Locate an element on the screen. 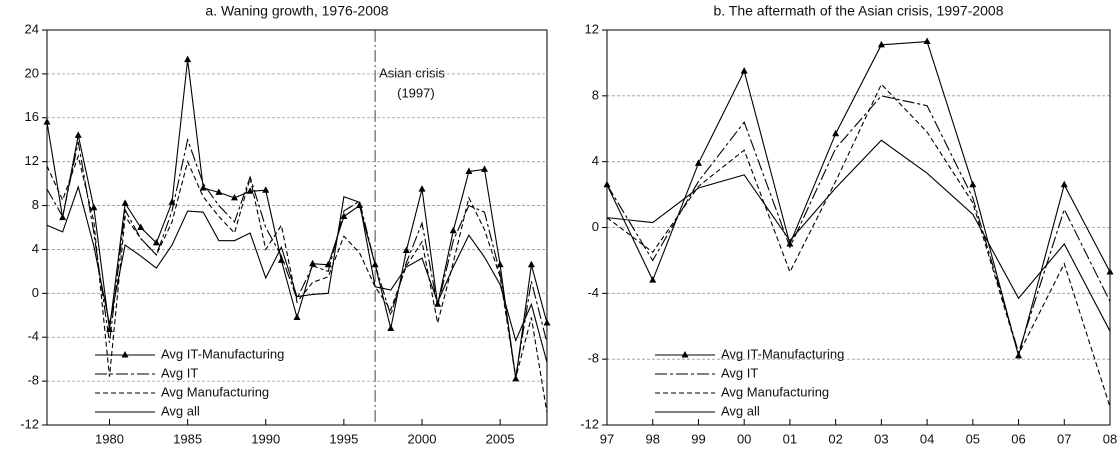 The width and height of the screenshot is (1117, 460). x-tick-label: 98 is located at coordinates (652, 438).